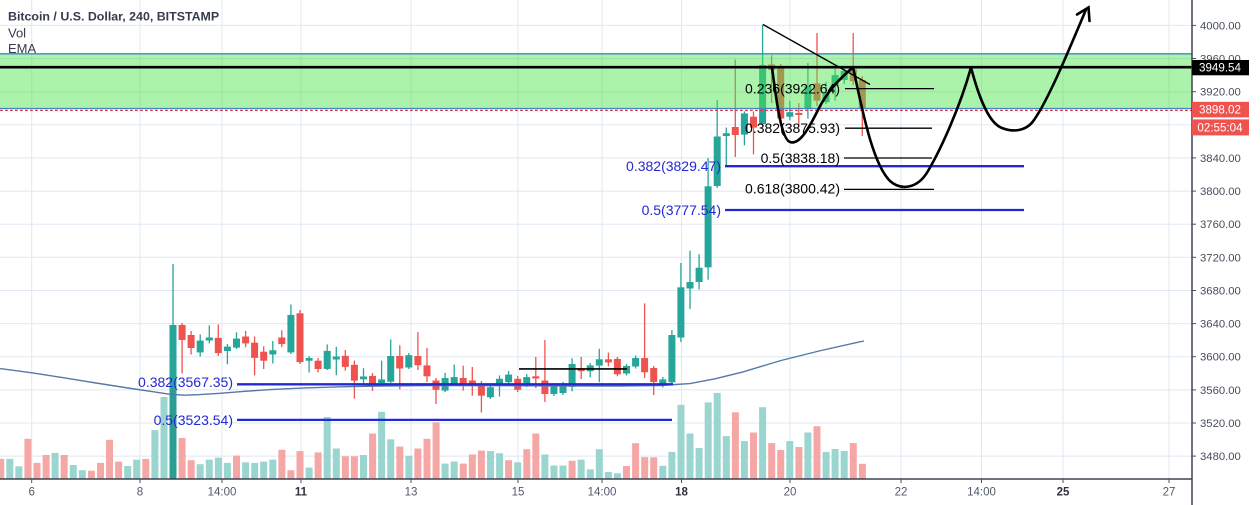 Image resolution: width=1260 pixels, height=505 pixels. What do you see at coordinates (1220, 159) in the screenshot?
I see `svg-text: 3840.00` at bounding box center [1220, 159].